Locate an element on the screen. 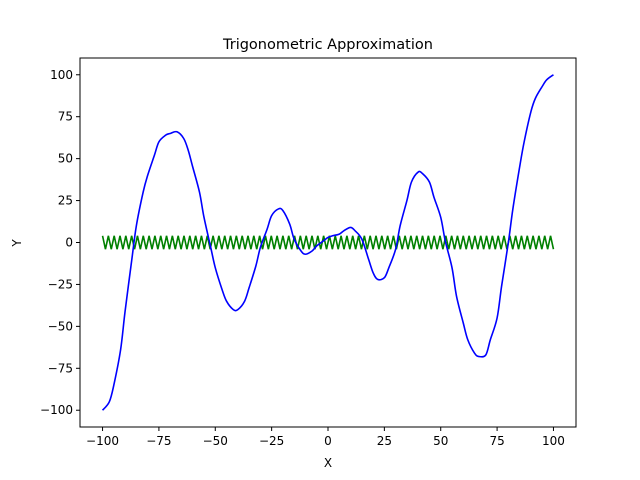 Image resolution: width=640 pixels, height=480 pixels. y-tick-label: −25 is located at coordinates (60, 284).